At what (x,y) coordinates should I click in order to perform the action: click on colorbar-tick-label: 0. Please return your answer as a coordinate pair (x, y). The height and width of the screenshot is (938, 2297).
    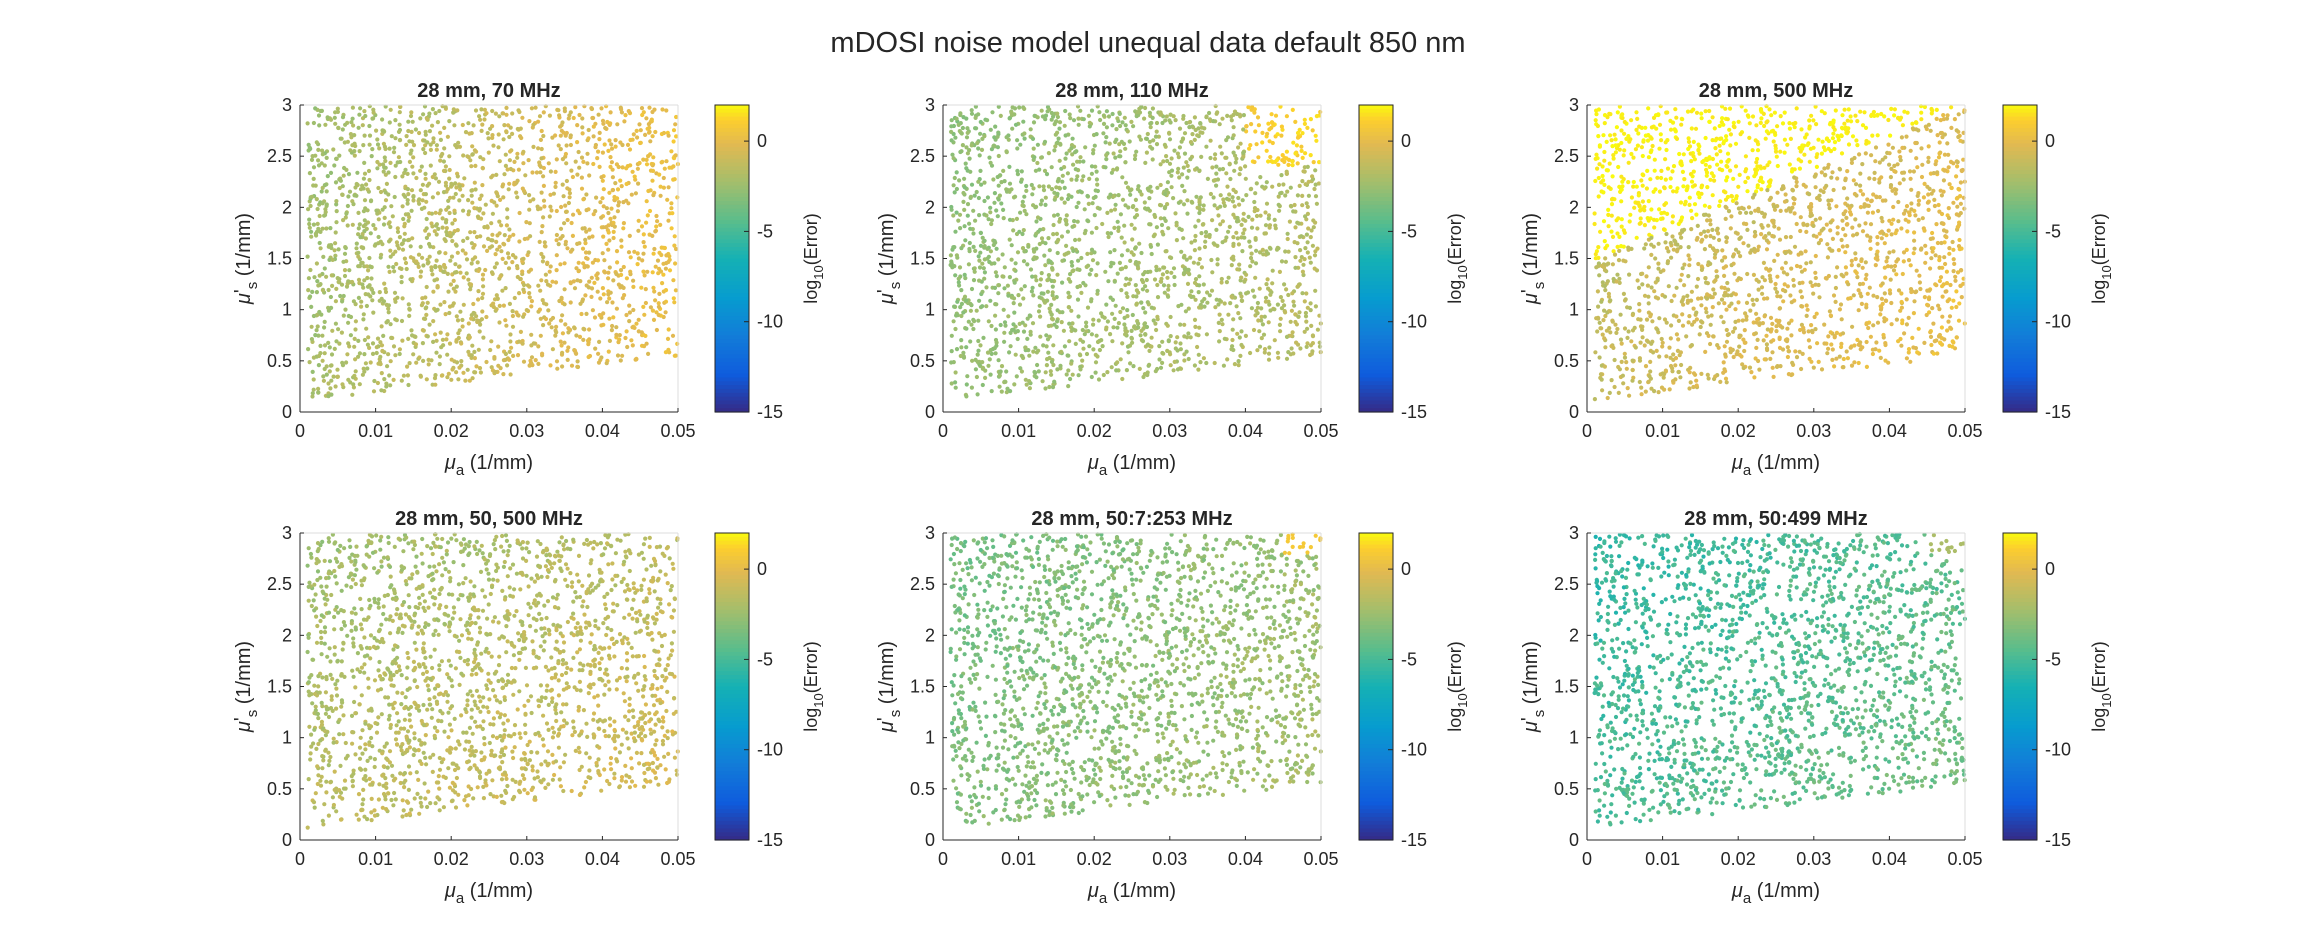
    Looking at the image, I should click on (1406, 141).